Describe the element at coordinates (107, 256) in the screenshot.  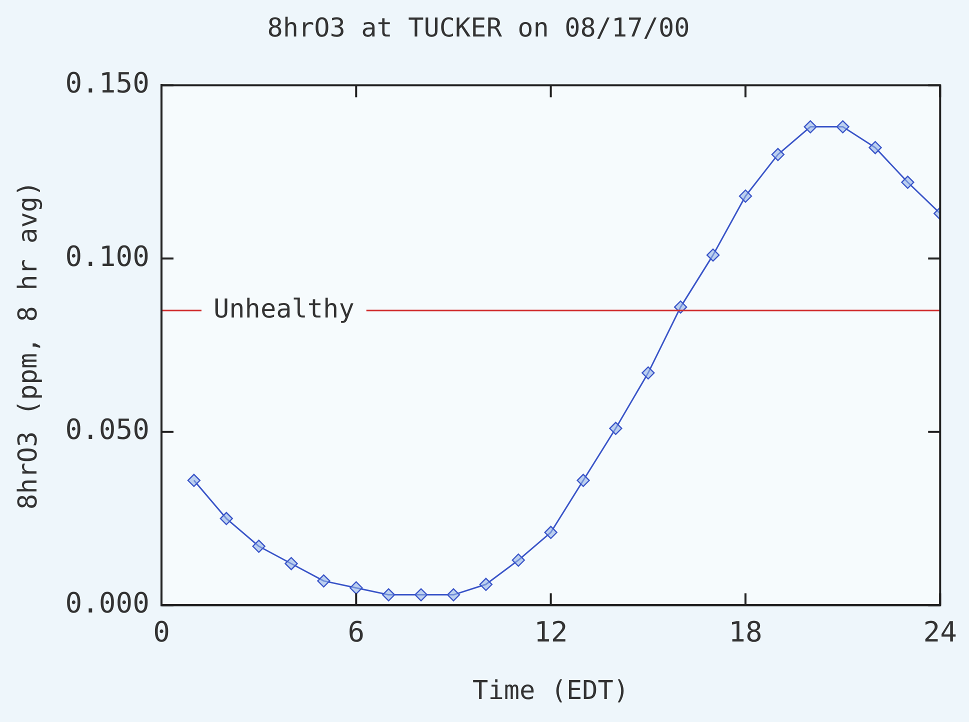
I see `y-tick-label: 0.100` at that location.